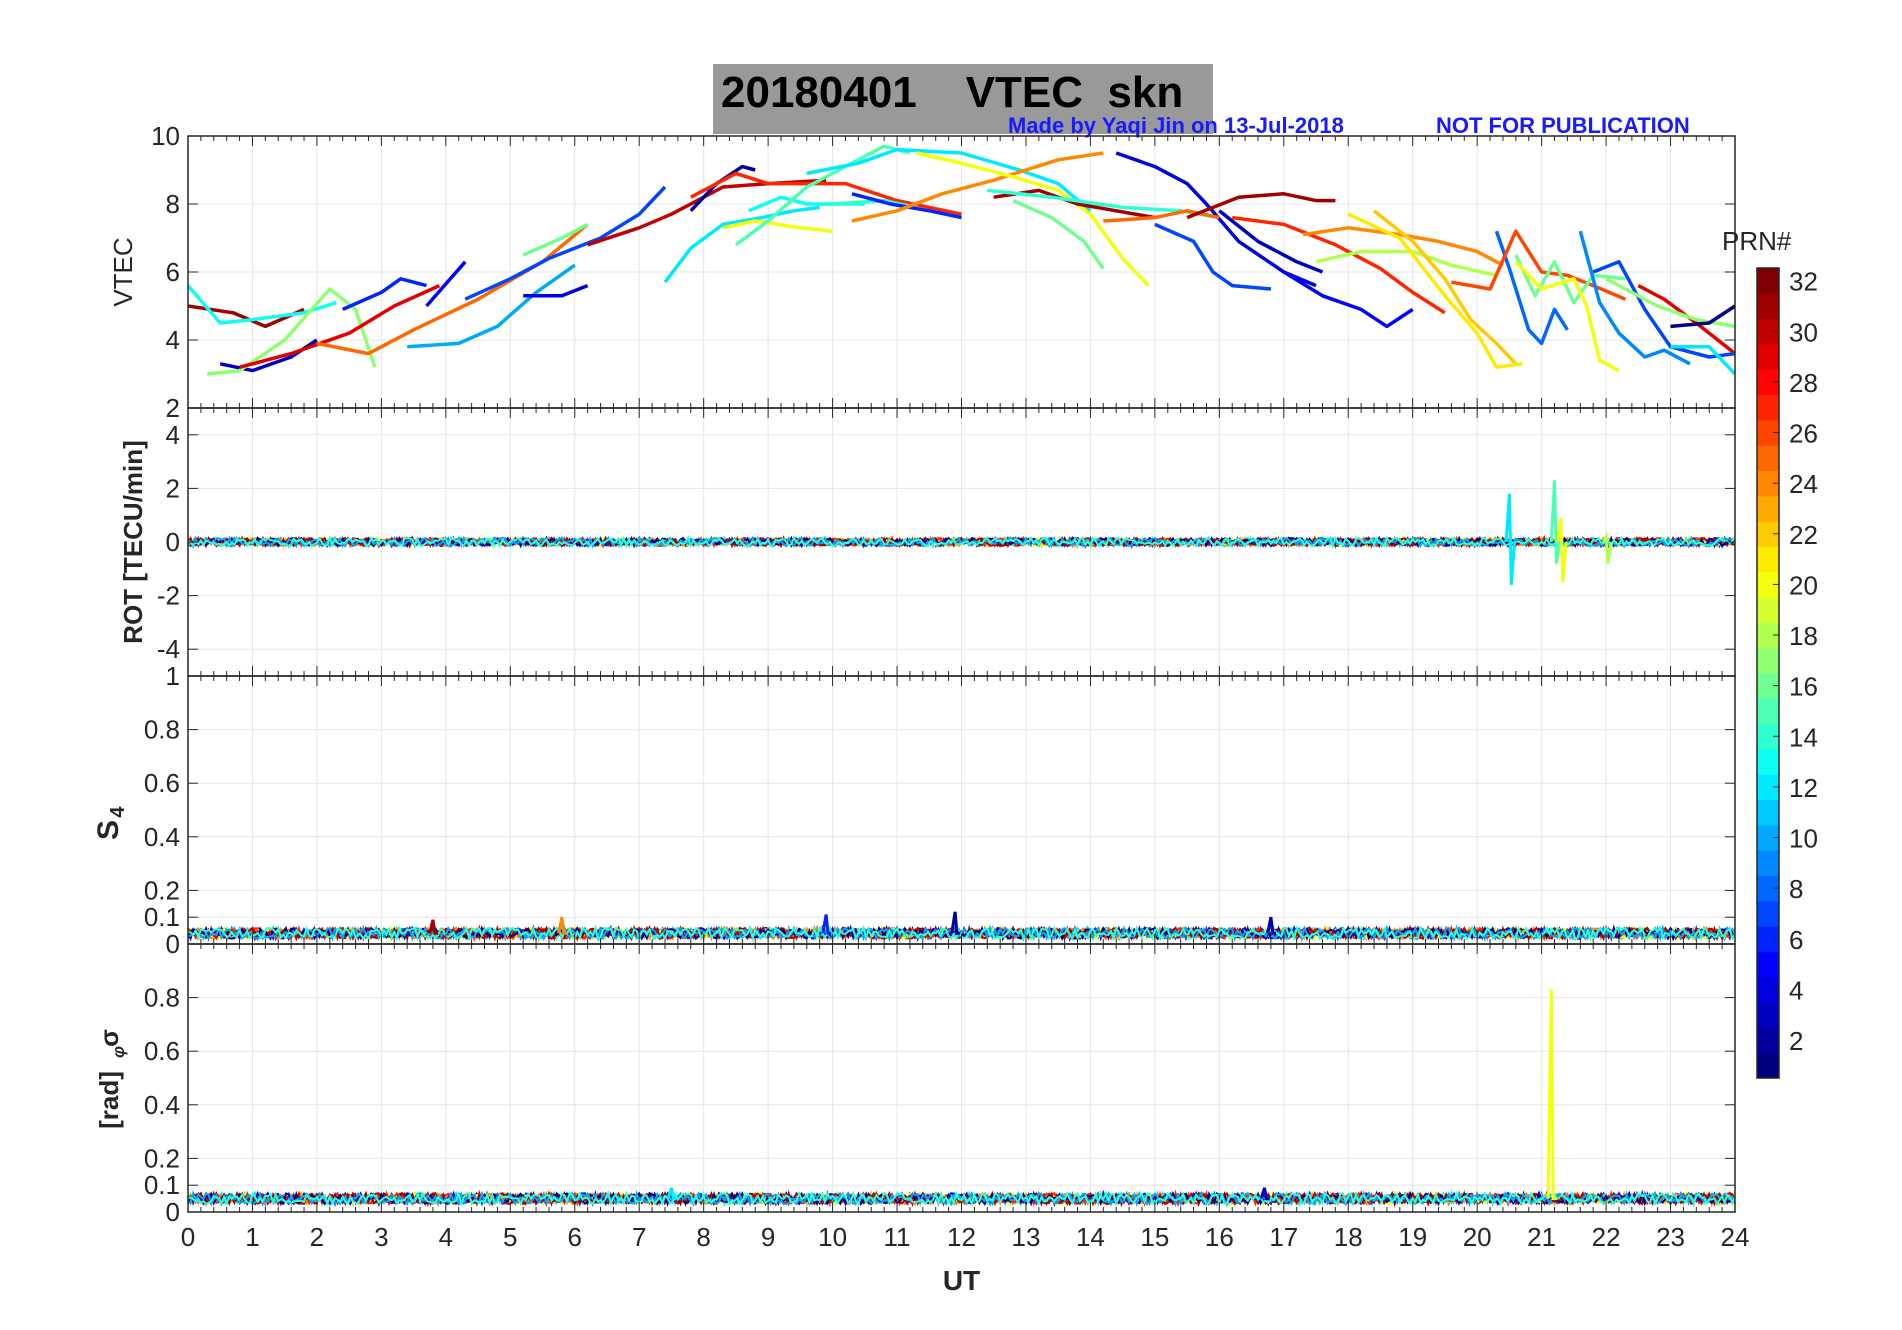  Describe the element at coordinates (1803, 788) in the screenshot. I see `colorbar-tick-label: 12` at that location.